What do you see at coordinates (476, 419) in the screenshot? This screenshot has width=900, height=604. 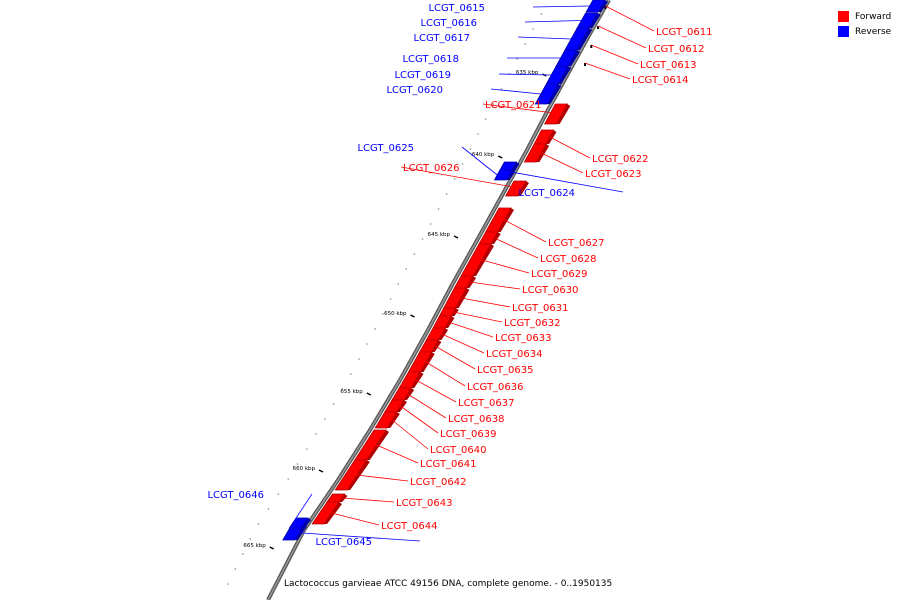 I see `gene-label-LCGT_0638: LCGT_0638` at bounding box center [476, 419].